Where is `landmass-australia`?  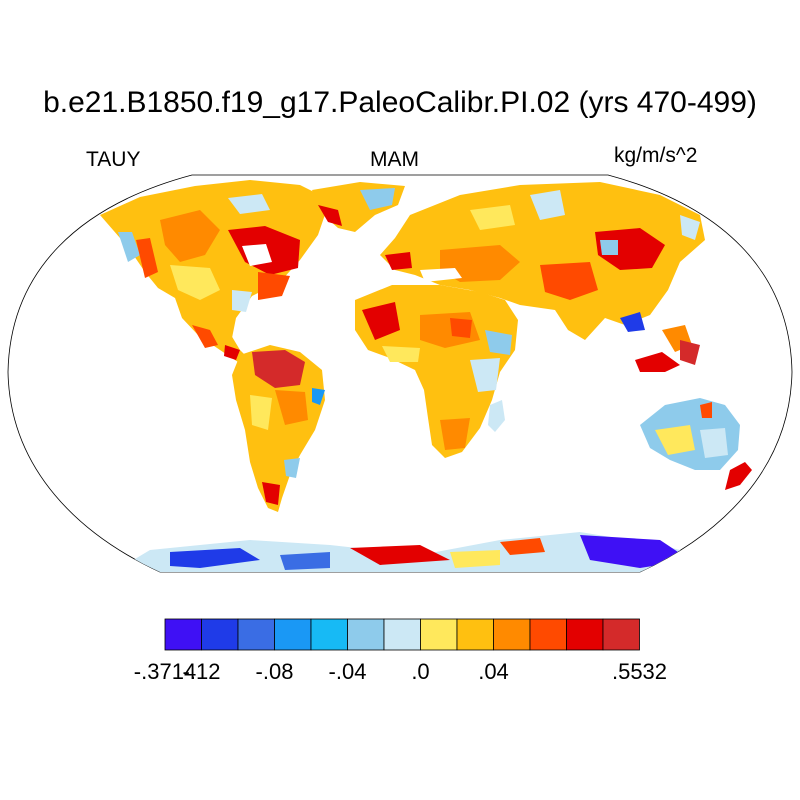
landmass-australia is located at coordinates (690, 434).